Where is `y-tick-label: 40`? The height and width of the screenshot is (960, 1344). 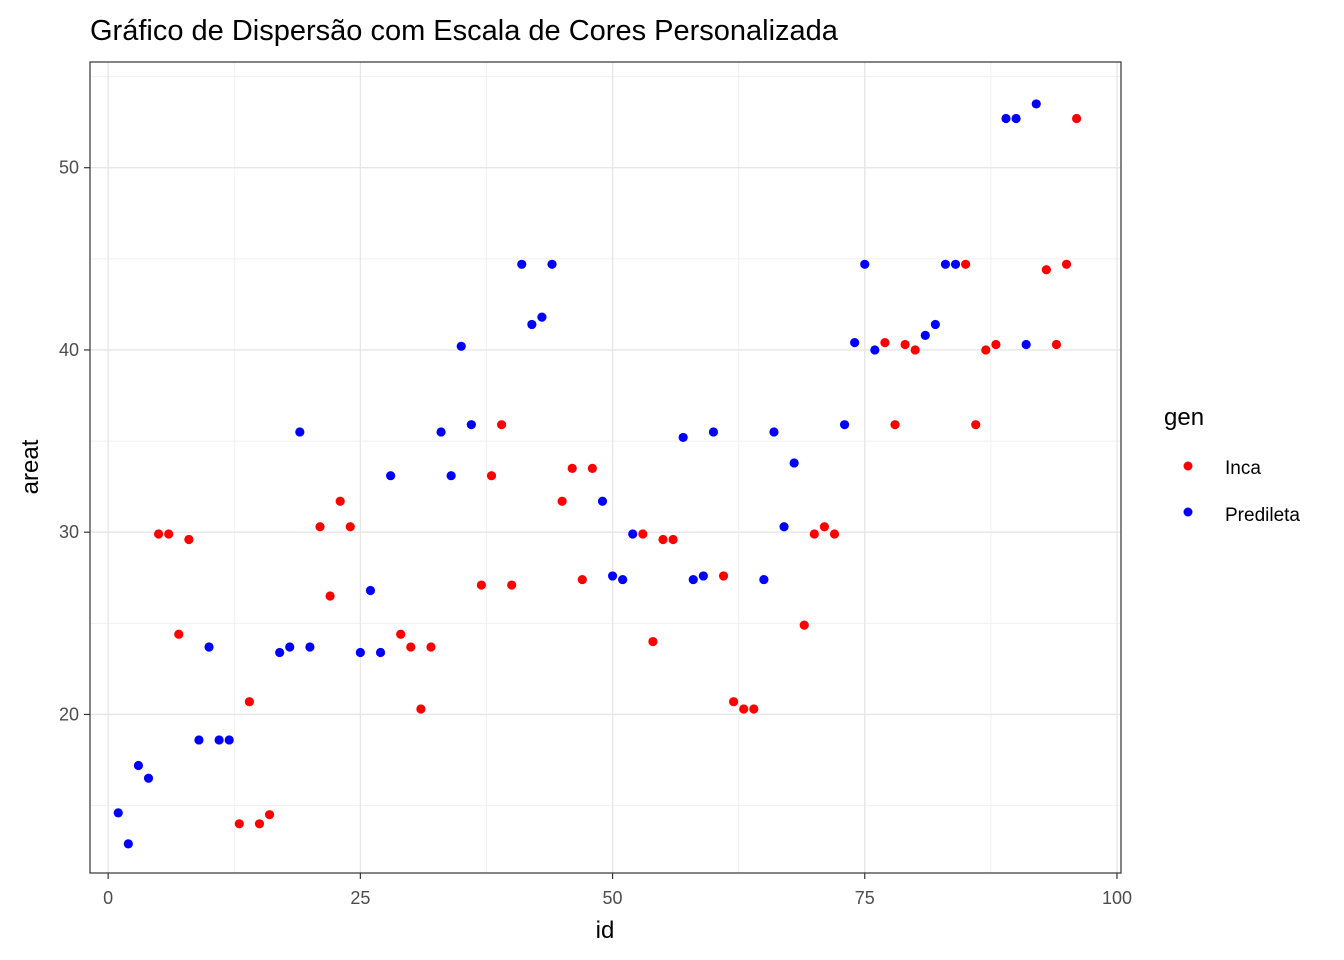
y-tick-label: 40 is located at coordinates (69, 350).